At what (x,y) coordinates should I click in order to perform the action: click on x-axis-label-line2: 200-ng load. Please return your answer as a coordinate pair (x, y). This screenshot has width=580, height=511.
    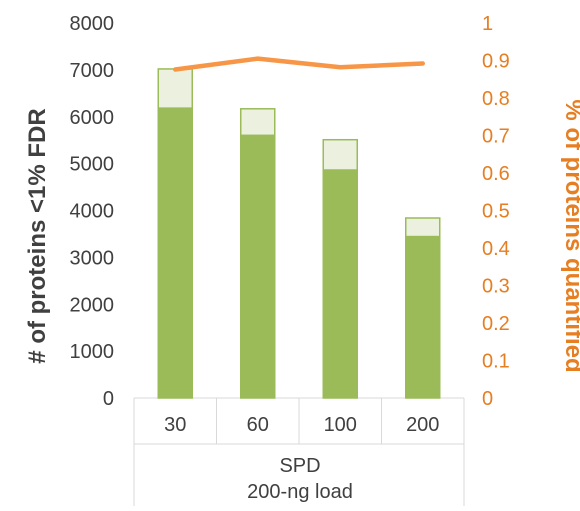
    Looking at the image, I should click on (300, 492).